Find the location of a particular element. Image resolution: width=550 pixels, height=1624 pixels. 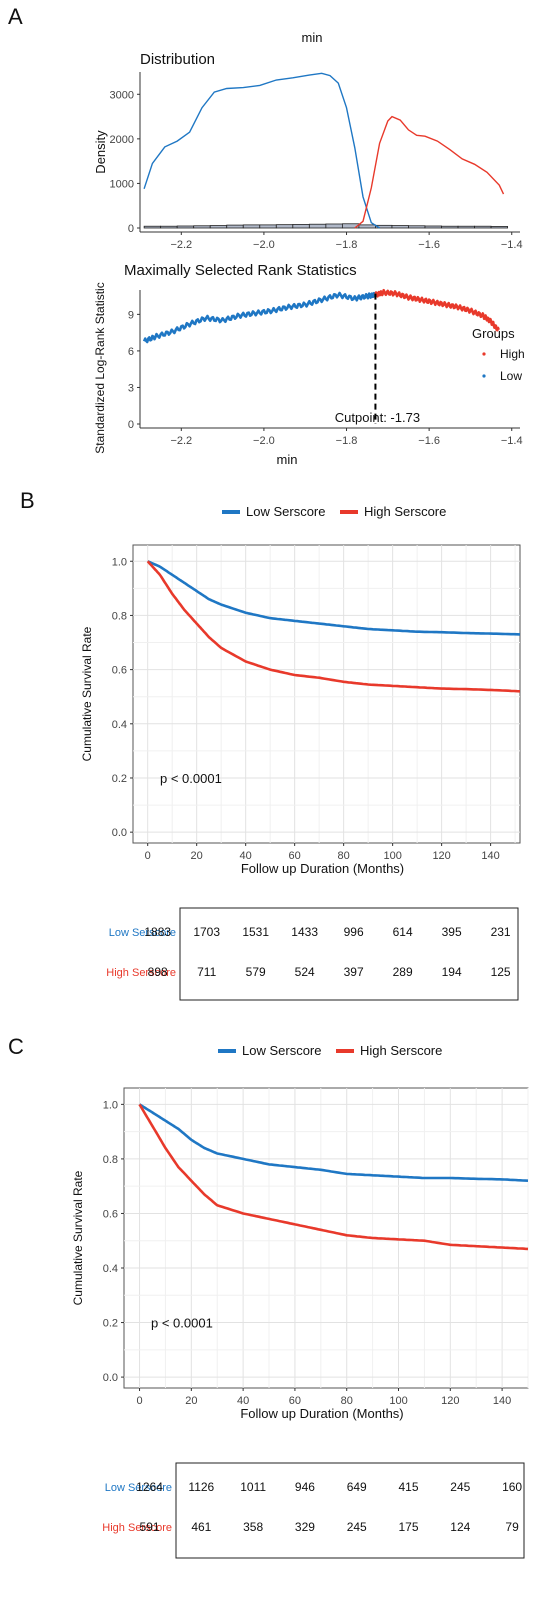

rank-stats-title: Maximally Selected Rank Statistics is located at coordinates (240, 270).